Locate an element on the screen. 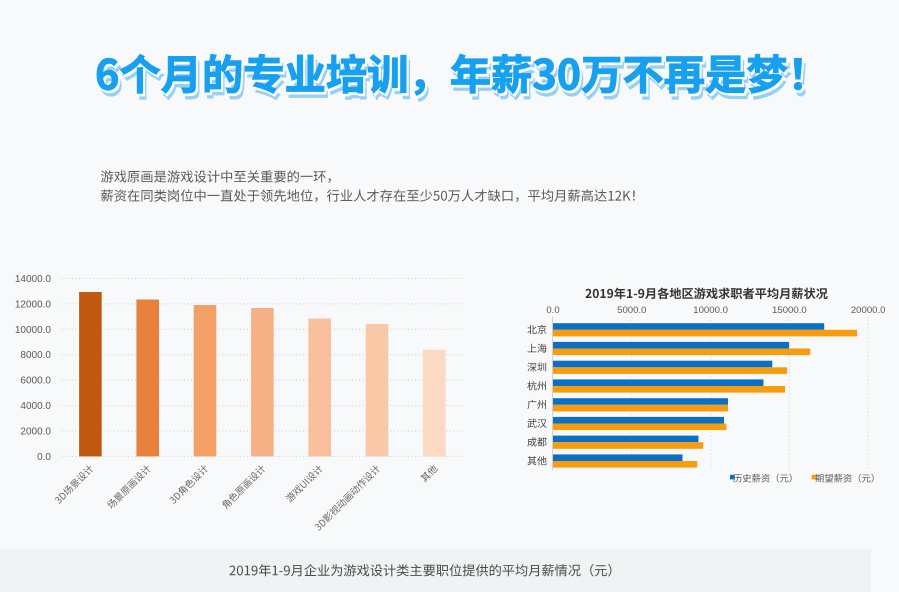  svg-text: 14000.0 is located at coordinates (33, 279).